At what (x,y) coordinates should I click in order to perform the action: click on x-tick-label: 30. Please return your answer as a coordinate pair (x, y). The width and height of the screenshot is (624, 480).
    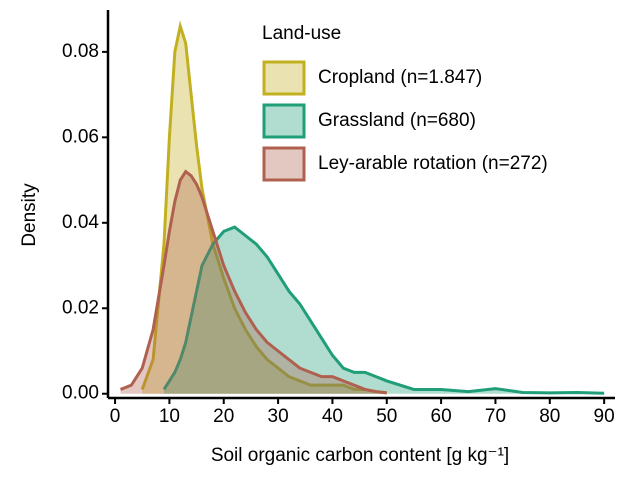
    Looking at the image, I should click on (278, 416).